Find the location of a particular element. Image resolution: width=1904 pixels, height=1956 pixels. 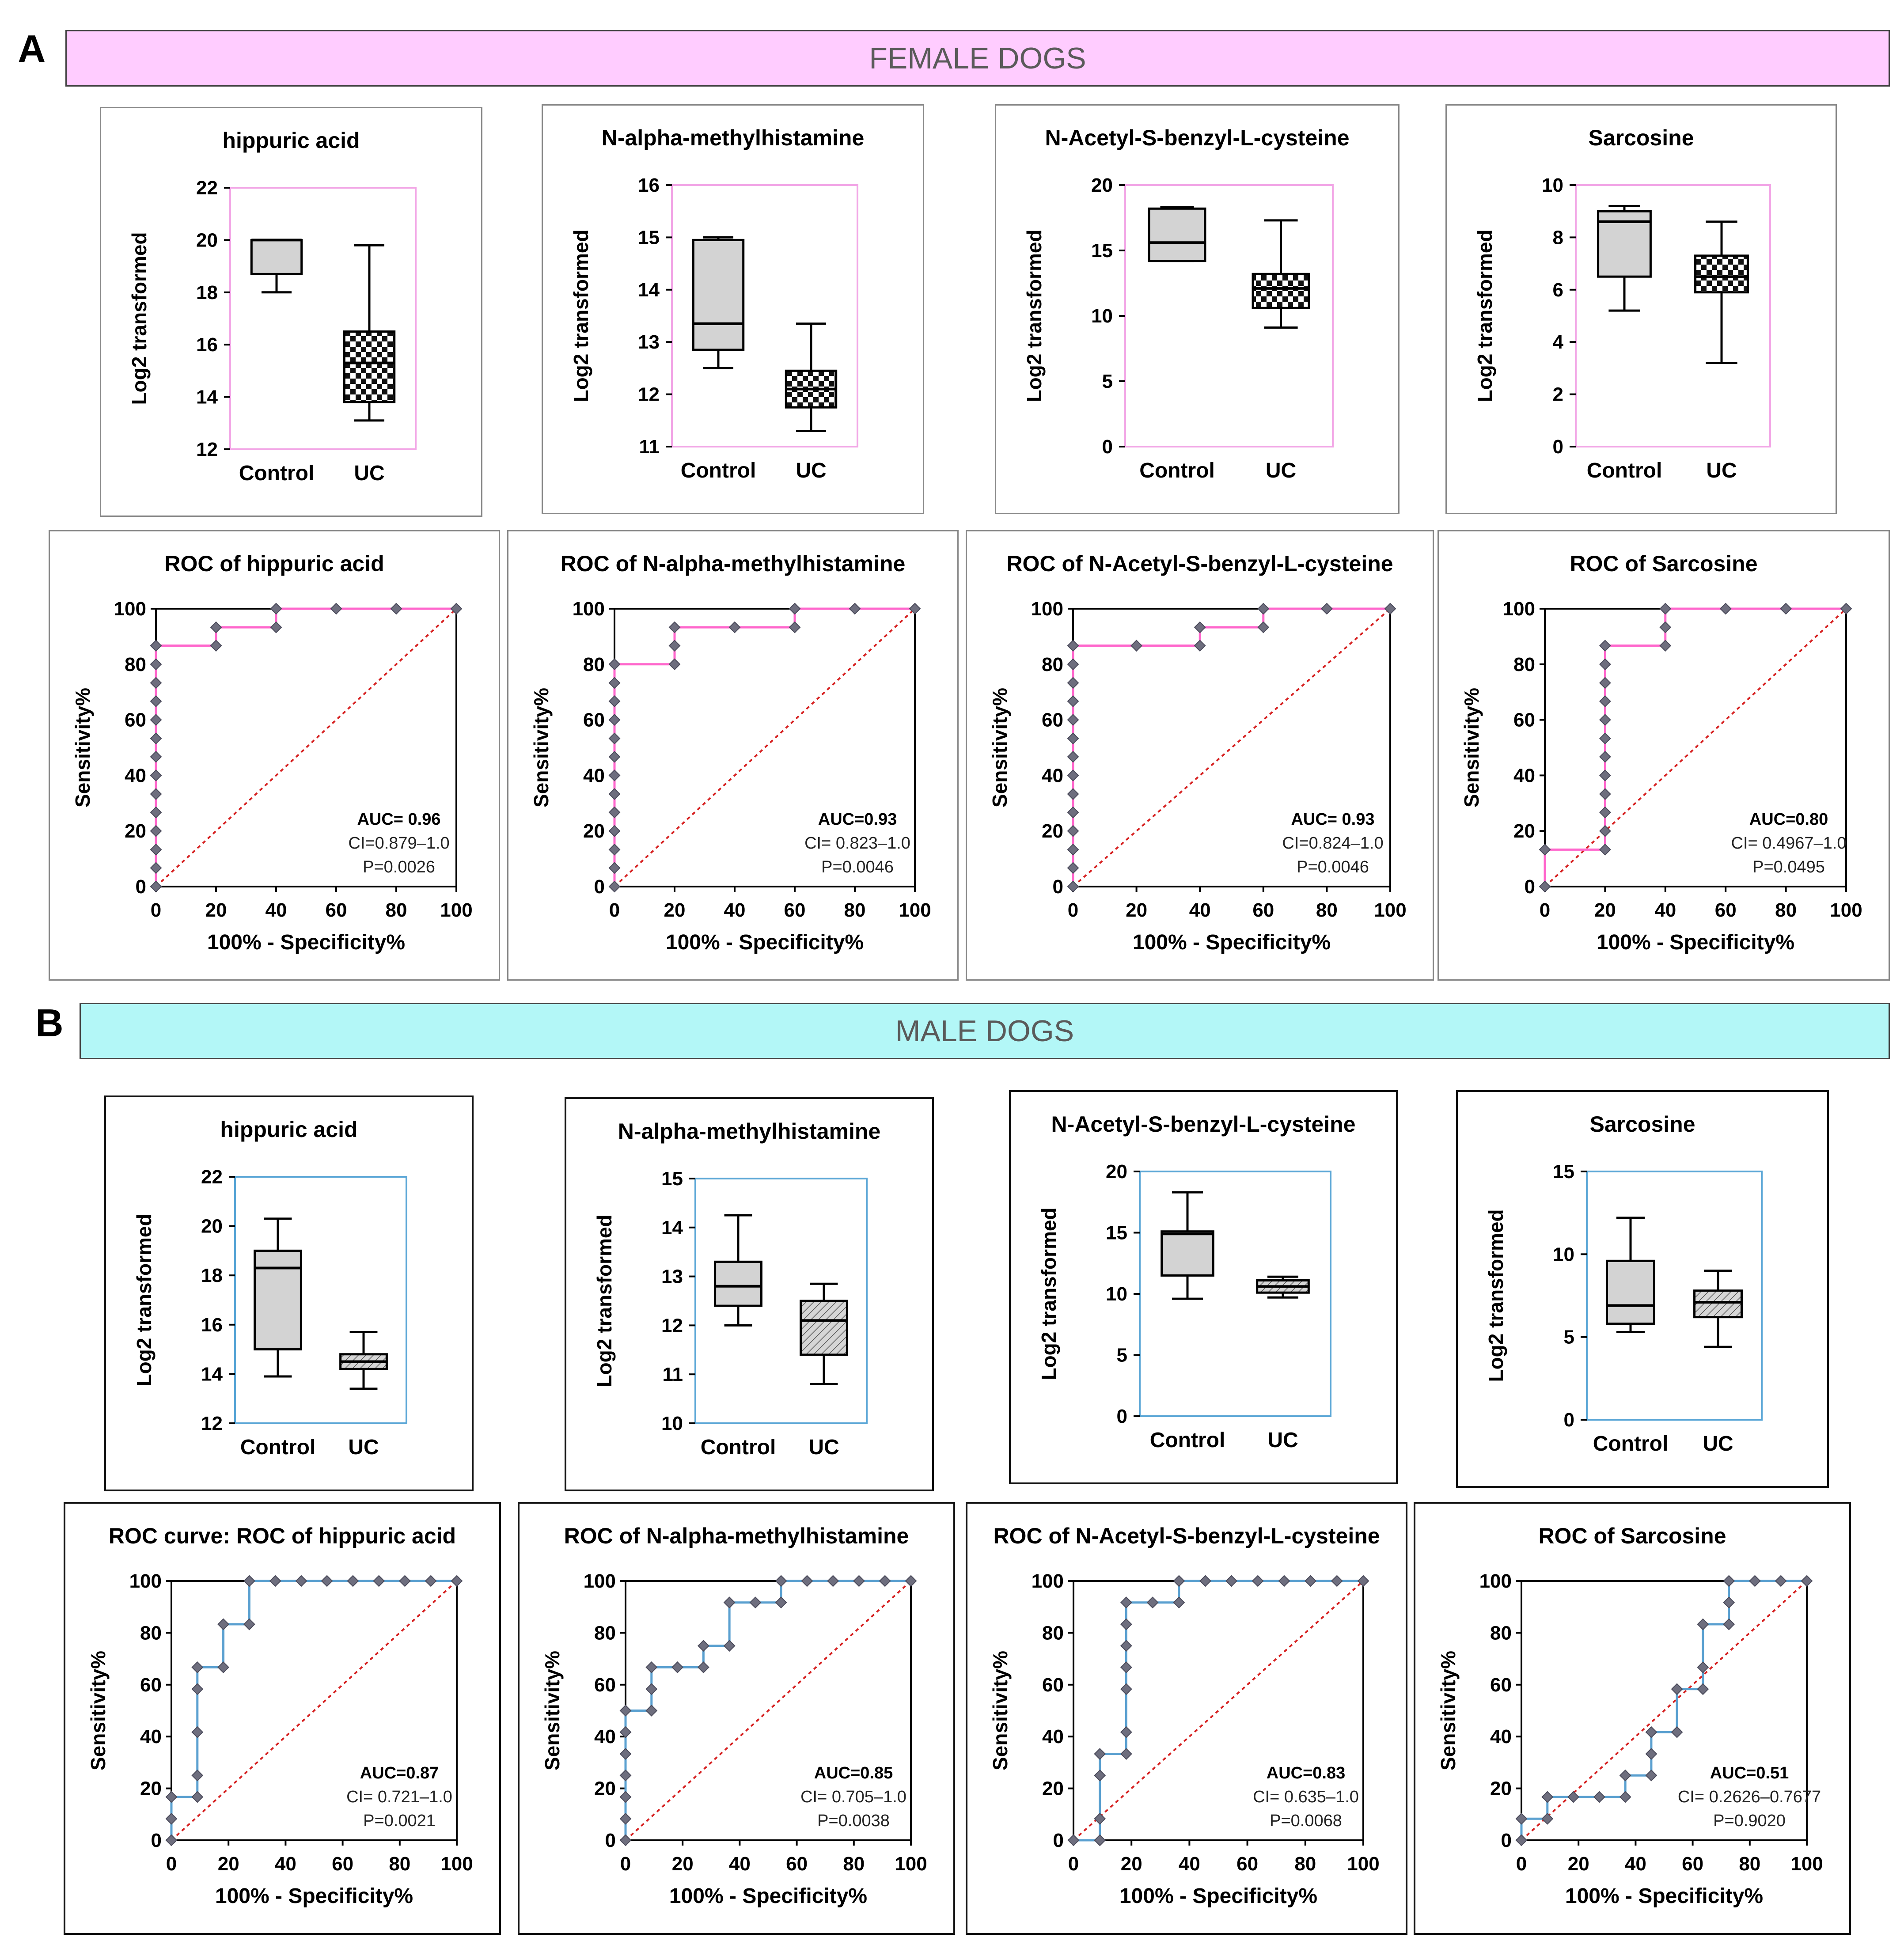

chart-title: Sarcosine is located at coordinates (1641, 137).